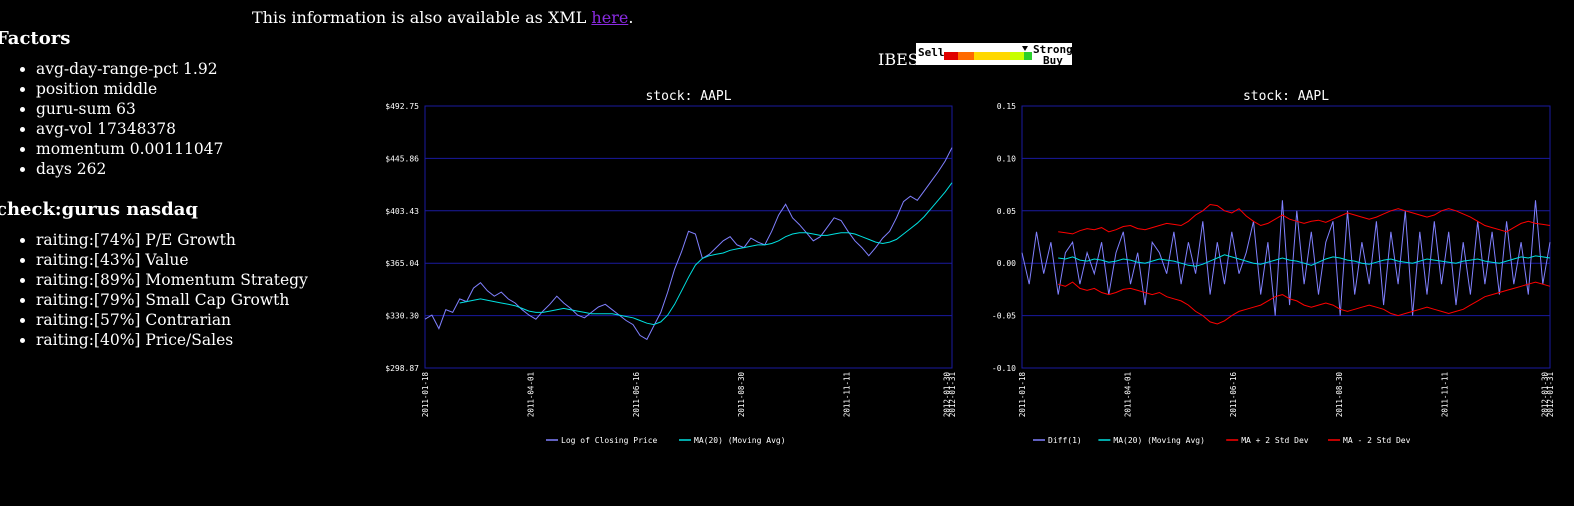  I want to click on gauge-buy-label: Buy, so click(1053, 59).